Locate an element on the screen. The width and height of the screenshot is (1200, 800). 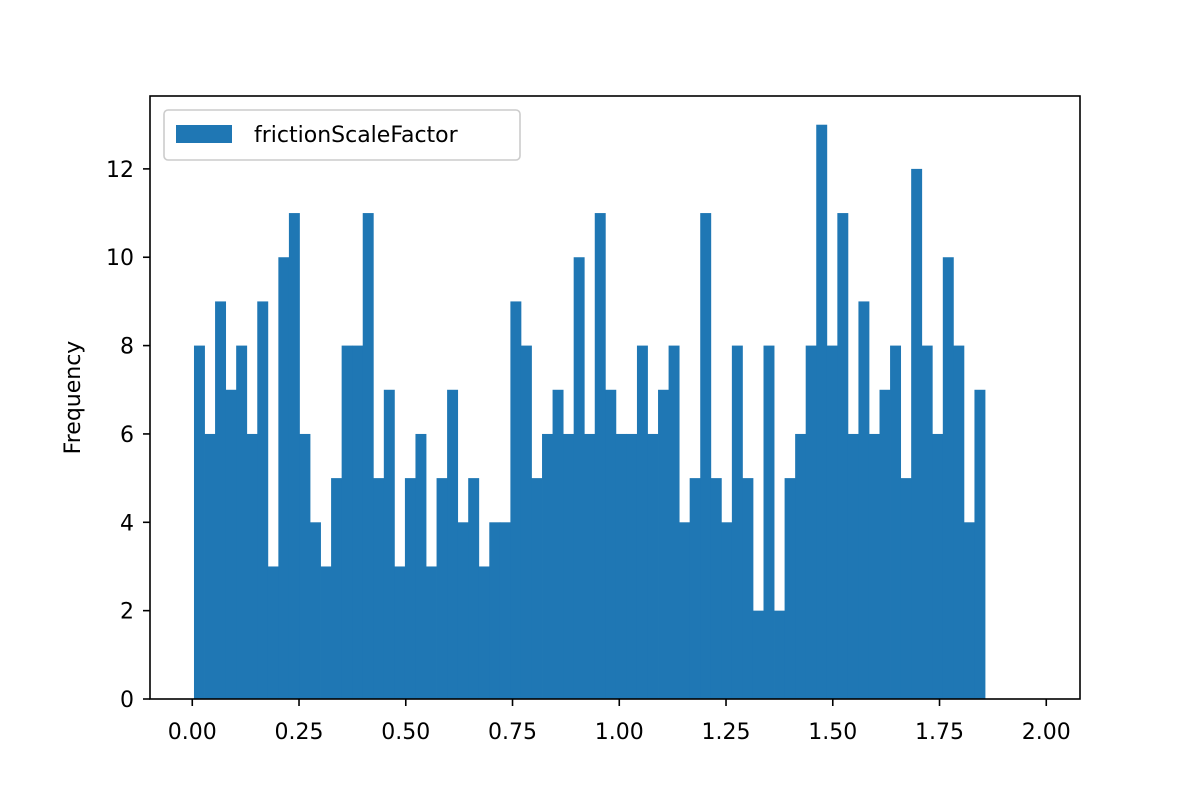
legend-box is located at coordinates (342, 135).